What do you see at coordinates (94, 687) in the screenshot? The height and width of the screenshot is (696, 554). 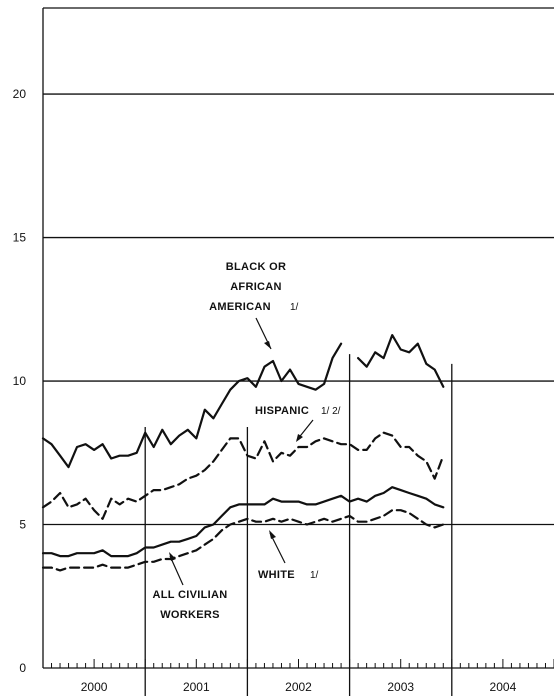 I see `x-tick-2000: 2000` at bounding box center [94, 687].